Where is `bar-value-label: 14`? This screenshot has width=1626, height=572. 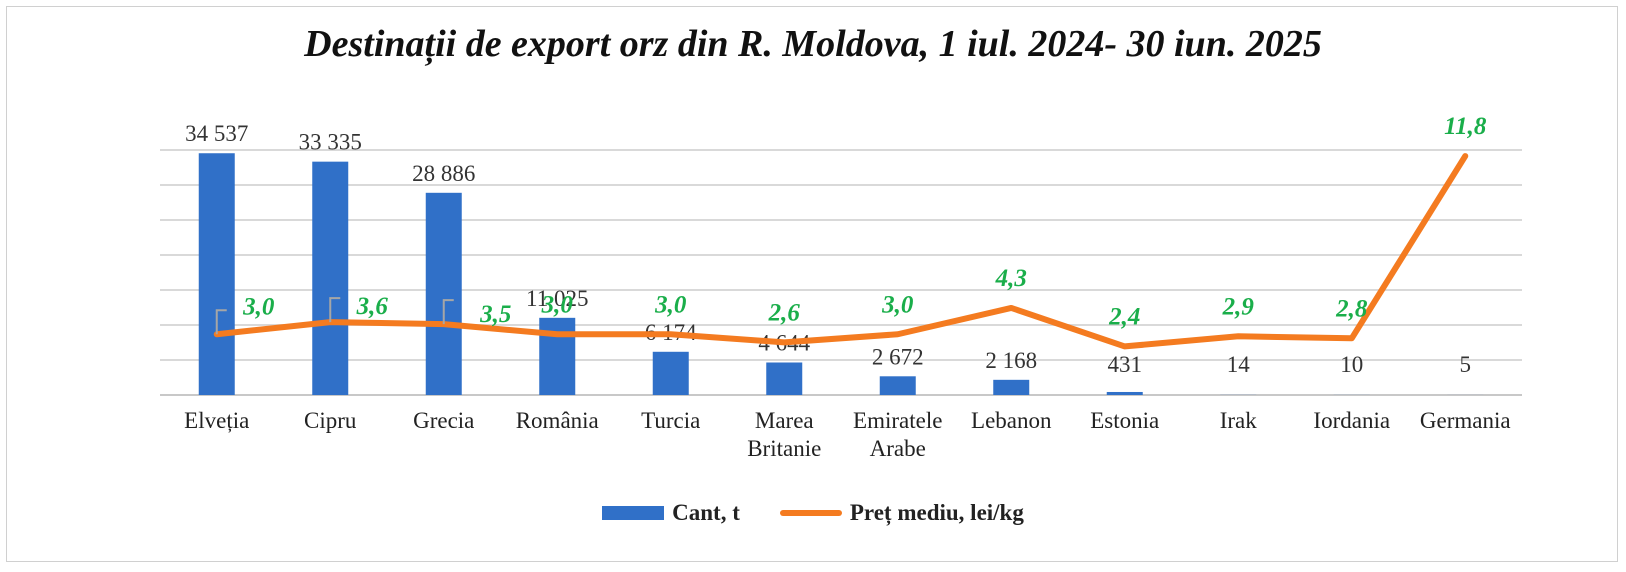 bar-value-label: 14 is located at coordinates (1239, 364).